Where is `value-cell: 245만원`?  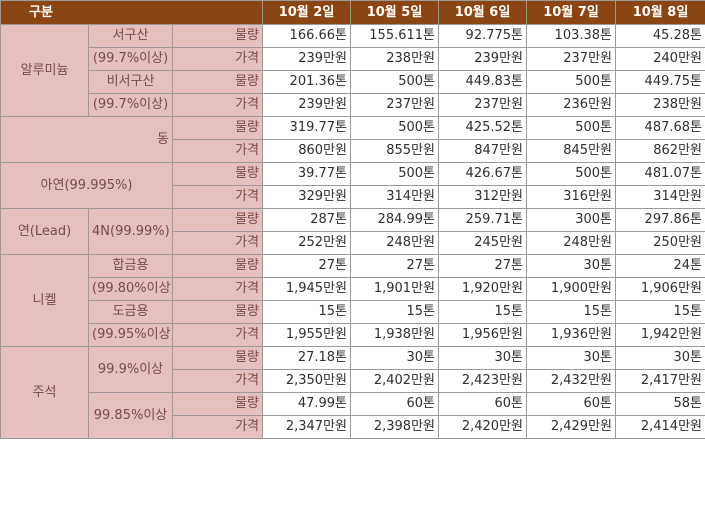 value-cell: 245만원 is located at coordinates (482, 243).